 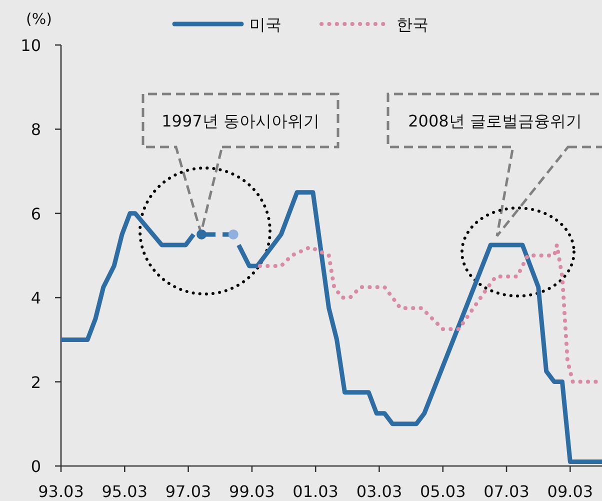 I want to click on legend-label: 한국, so click(x=412, y=24).